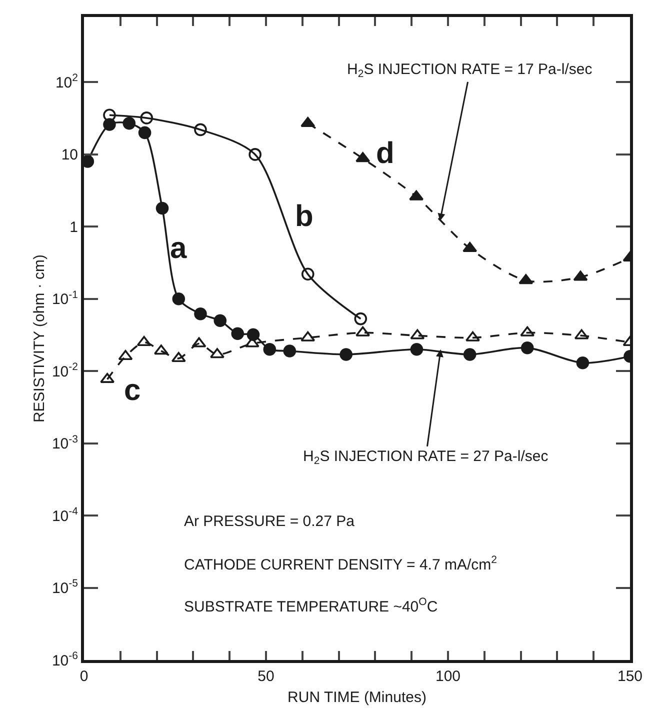 Image resolution: width=648 pixels, height=722 pixels. Describe the element at coordinates (65, 443) in the screenshot. I see `y-tick-label: 10$^{-3}$` at that location.